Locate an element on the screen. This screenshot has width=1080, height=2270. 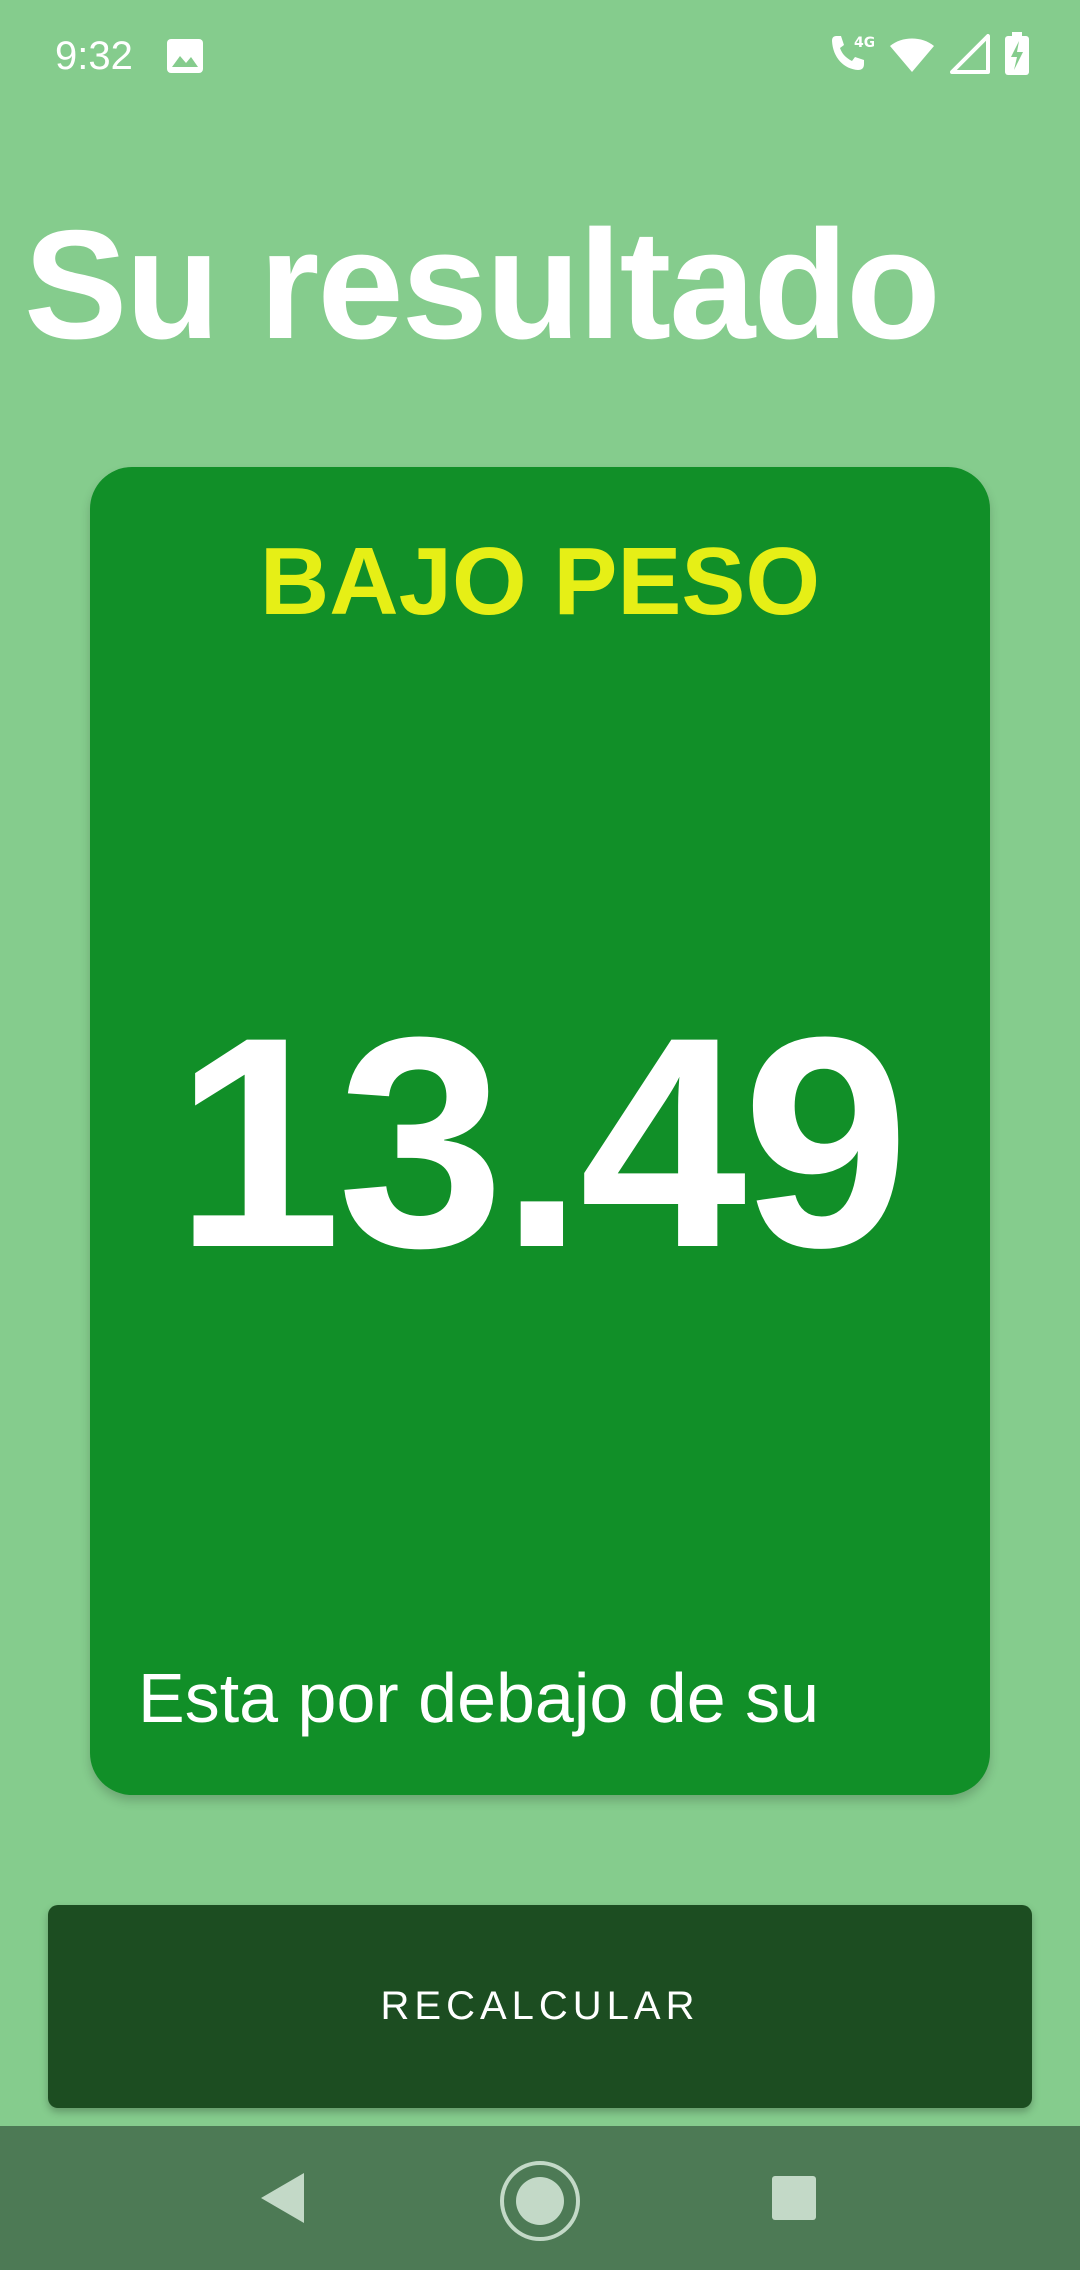
recents-button is located at coordinates (794, 2200).